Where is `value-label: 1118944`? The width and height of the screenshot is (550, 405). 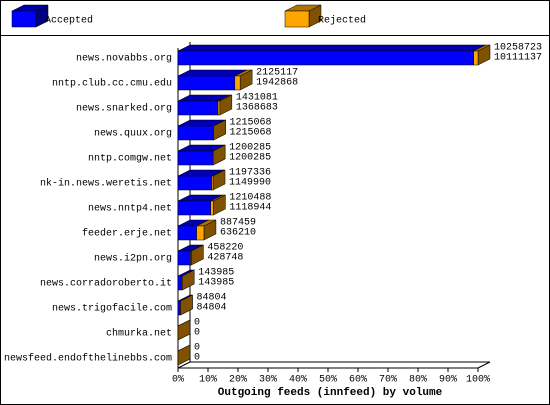
value-label: 1118944 is located at coordinates (250, 208).